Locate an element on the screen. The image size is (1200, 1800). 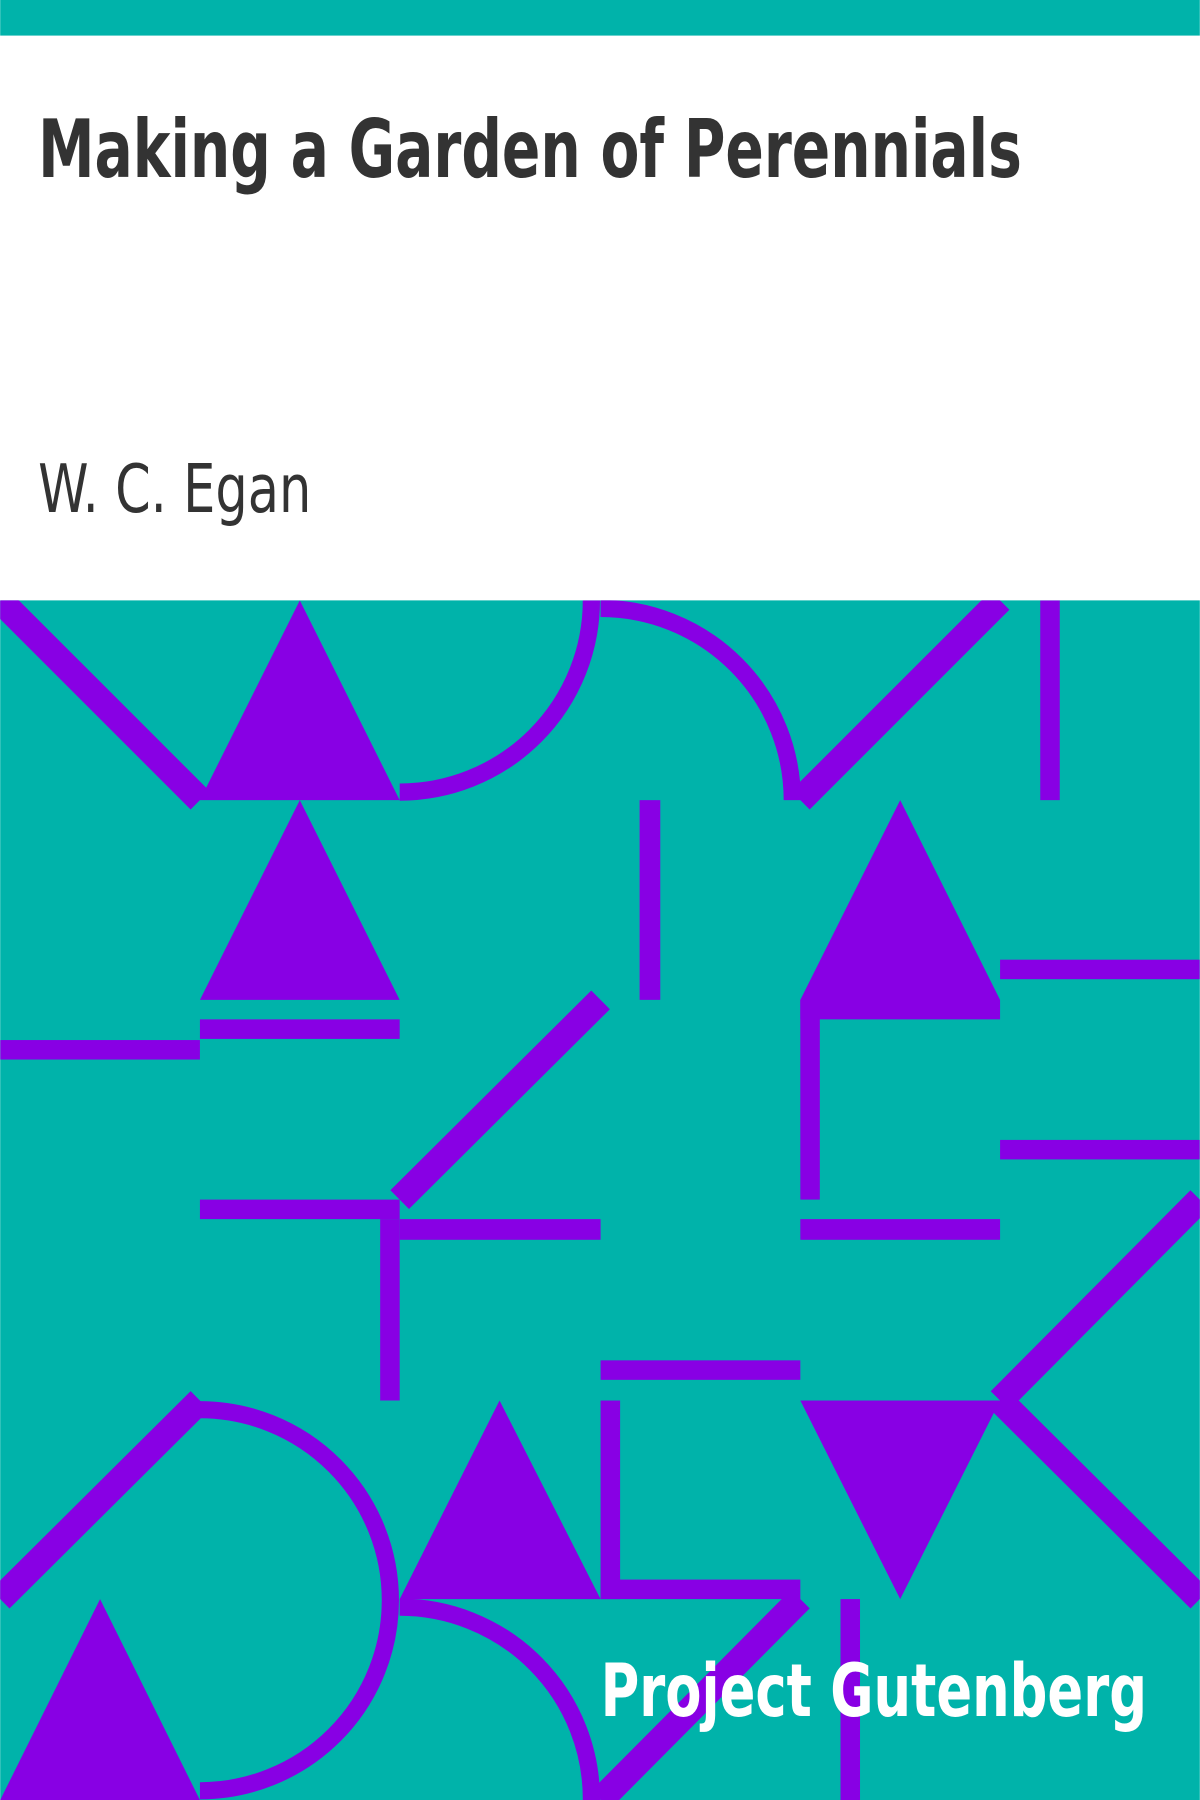
top-band is located at coordinates (600, 18).